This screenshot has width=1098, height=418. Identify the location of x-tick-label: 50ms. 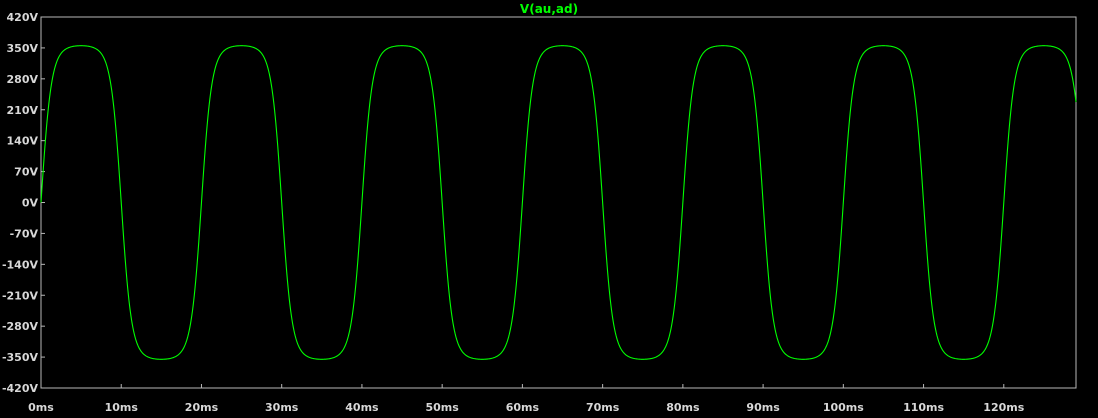
(442, 407).